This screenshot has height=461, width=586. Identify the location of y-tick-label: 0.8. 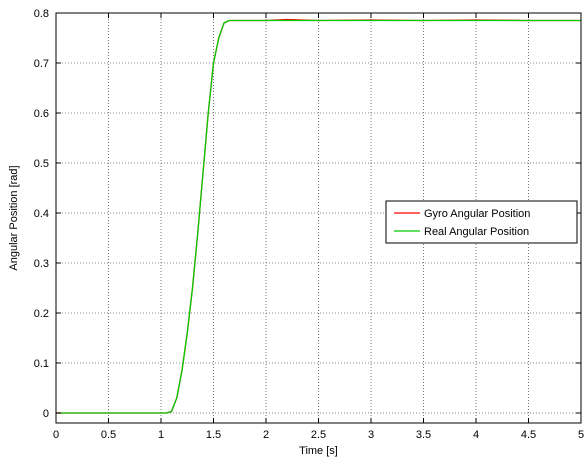
(41, 14).